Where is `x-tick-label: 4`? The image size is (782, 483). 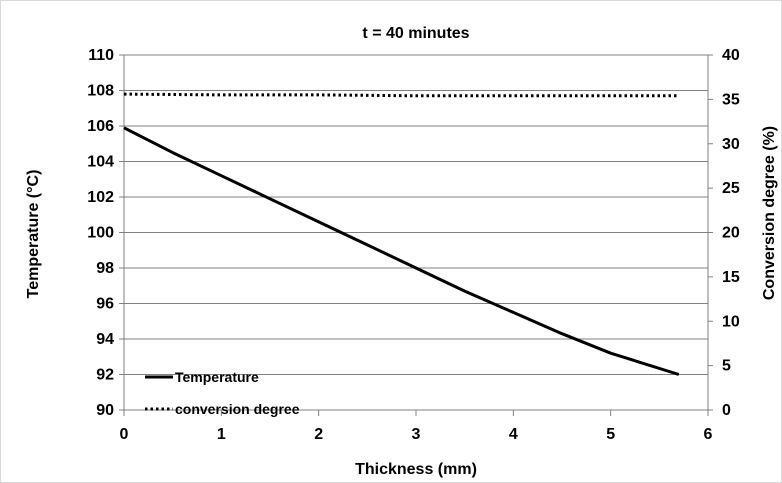
x-tick-label: 4 is located at coordinates (513, 434).